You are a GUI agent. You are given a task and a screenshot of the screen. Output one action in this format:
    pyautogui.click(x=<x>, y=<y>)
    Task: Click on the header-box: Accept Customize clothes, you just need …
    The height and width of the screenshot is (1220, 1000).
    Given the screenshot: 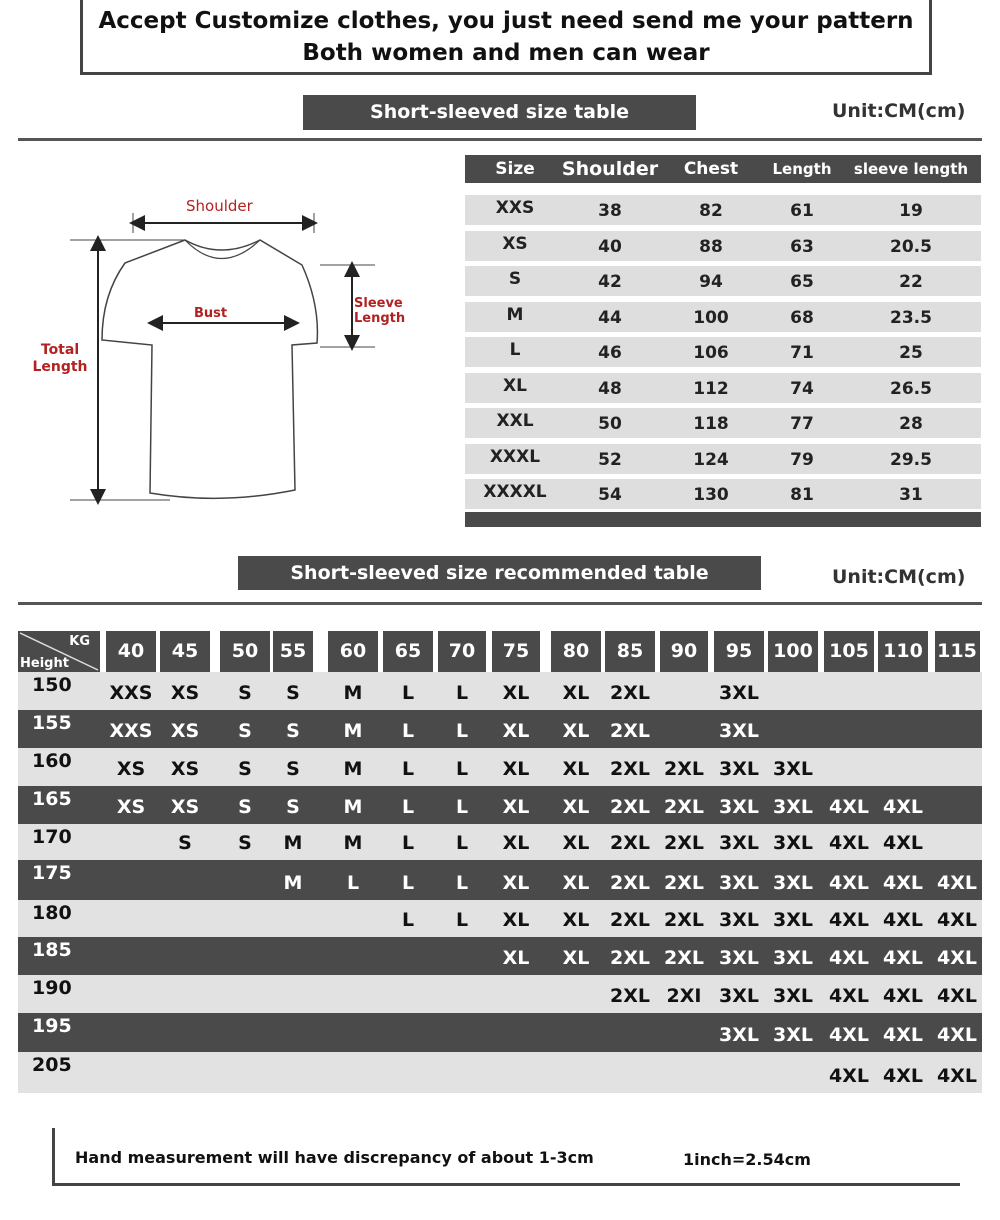 What is the action you would take?
    pyautogui.click(x=506, y=37)
    